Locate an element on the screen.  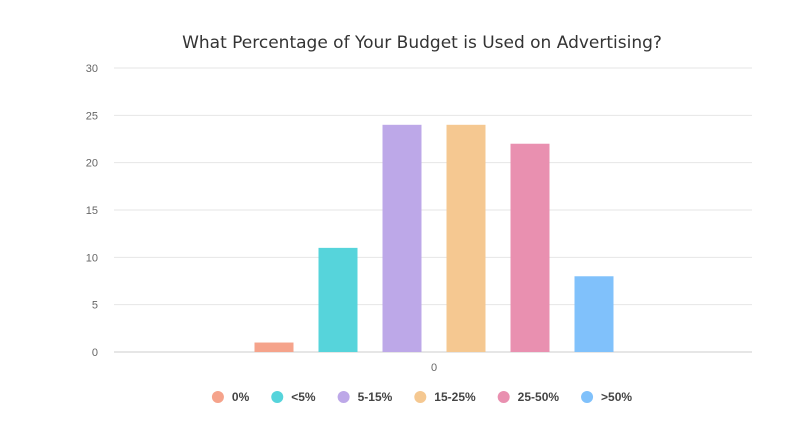
bar->50% is located at coordinates (594, 314).